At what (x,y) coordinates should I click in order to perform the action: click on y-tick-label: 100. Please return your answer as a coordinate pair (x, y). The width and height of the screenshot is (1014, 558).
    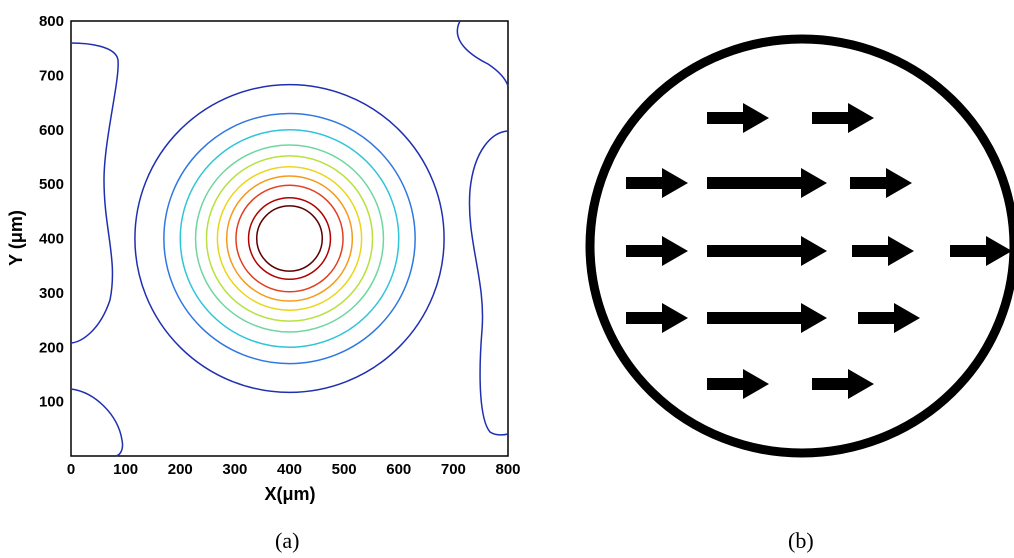
    Looking at the image, I should click on (51, 402).